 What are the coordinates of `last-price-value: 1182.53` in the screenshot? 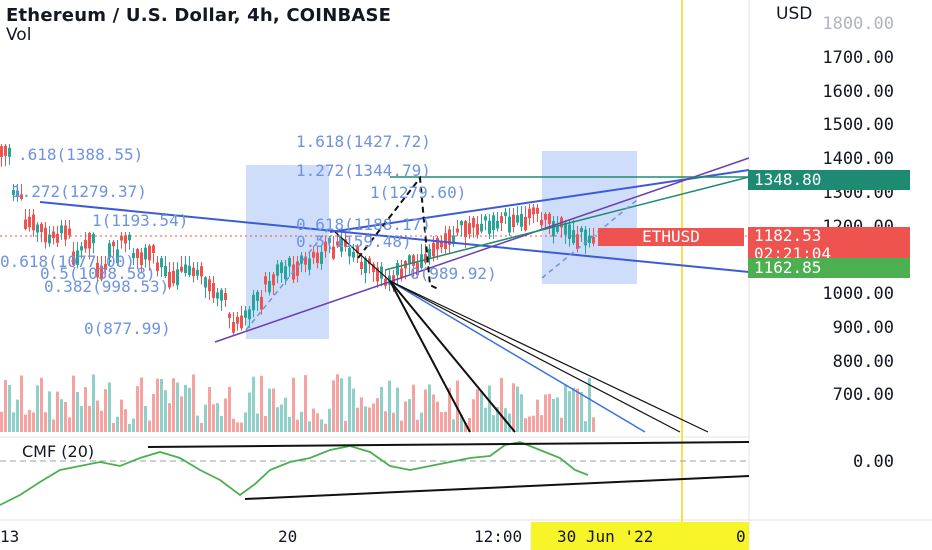 It's located at (788, 235).